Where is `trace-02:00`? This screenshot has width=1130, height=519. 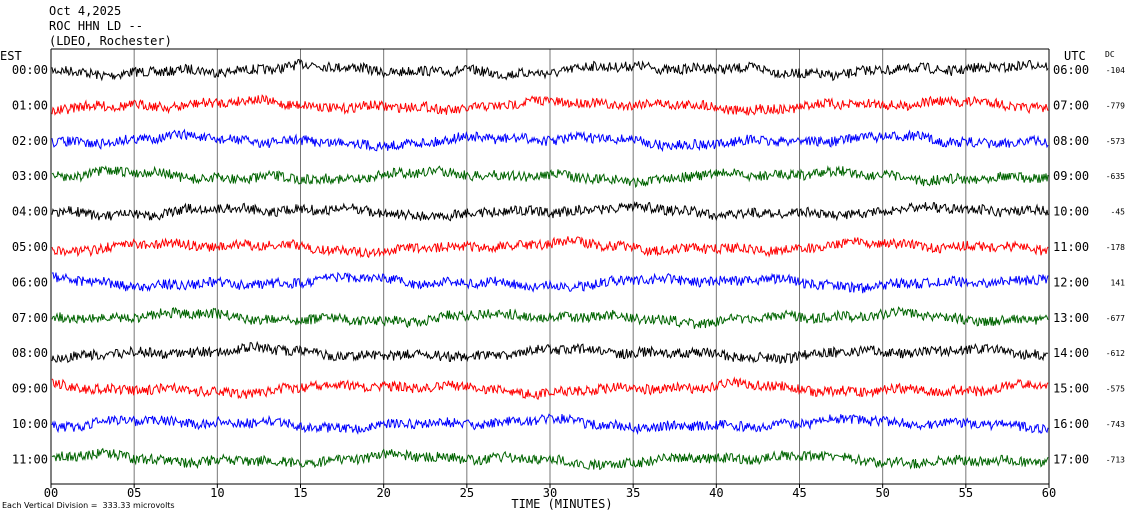
trace-02:00 is located at coordinates (550, 140).